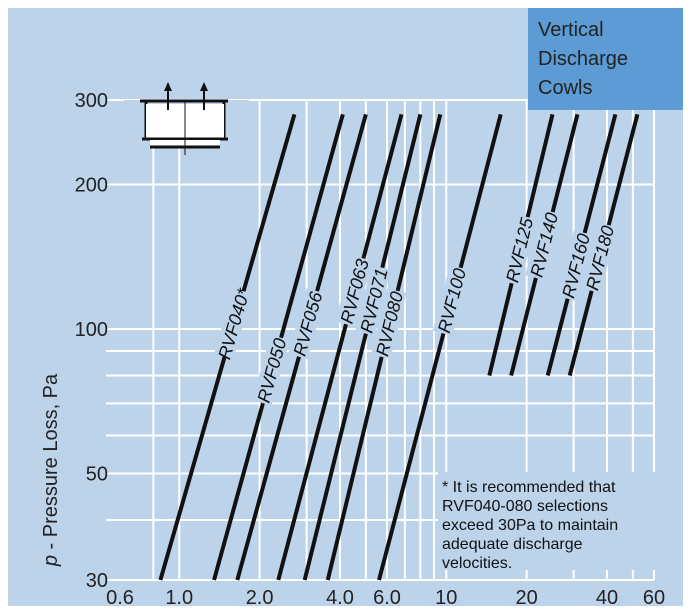 The width and height of the screenshot is (691, 615). Describe the element at coordinates (565, 88) in the screenshot. I see `chart-title-line-3: Cowls` at that location.